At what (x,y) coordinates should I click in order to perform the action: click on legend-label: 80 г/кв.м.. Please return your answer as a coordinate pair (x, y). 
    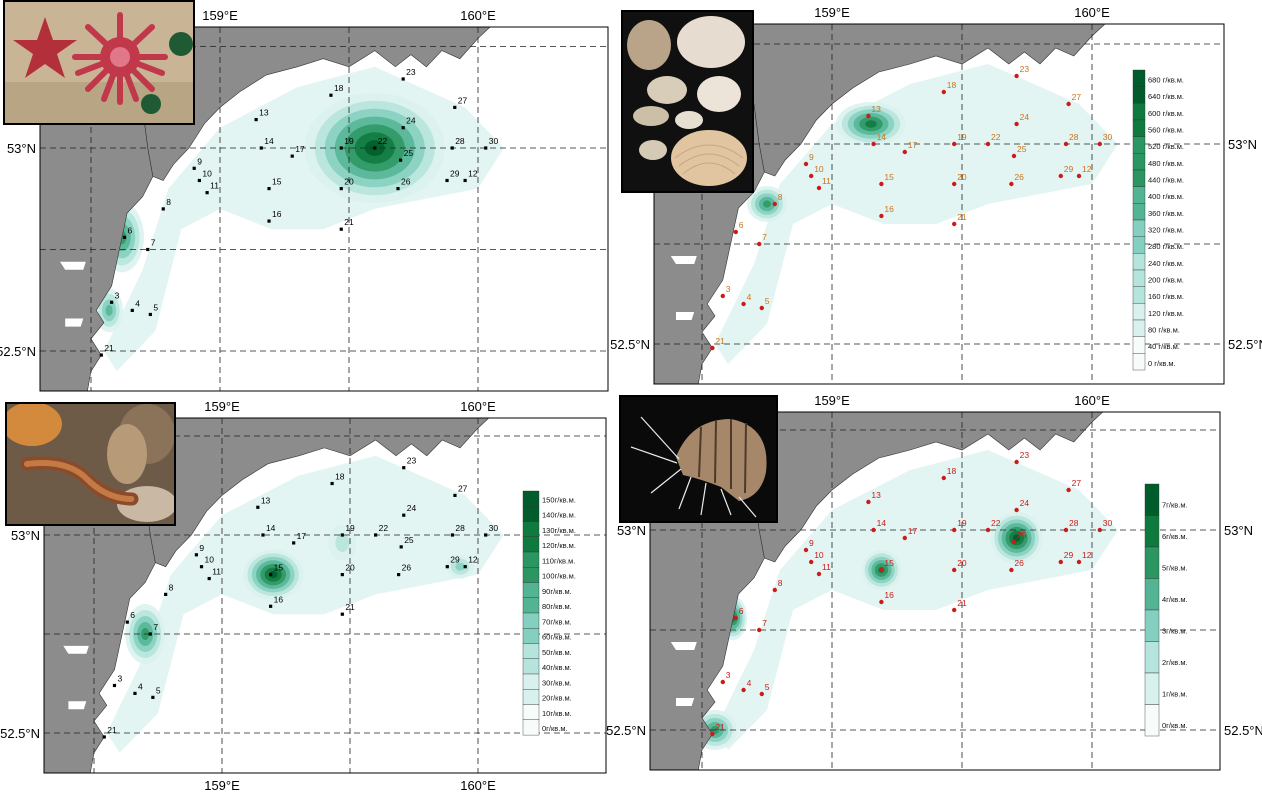
    Looking at the image, I should click on (1164, 330).